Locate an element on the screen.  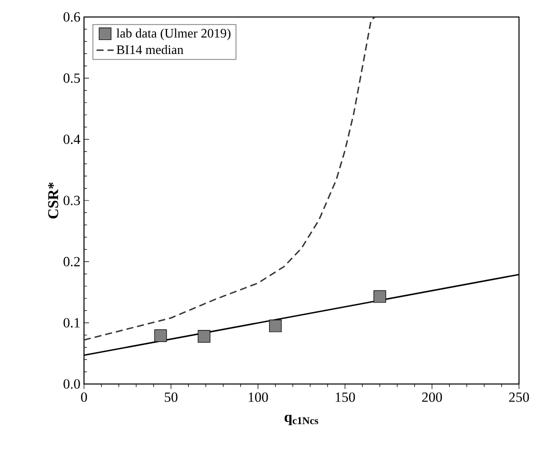
x-axis-title: q$_{c1Ncs}$ is located at coordinates (301, 420).